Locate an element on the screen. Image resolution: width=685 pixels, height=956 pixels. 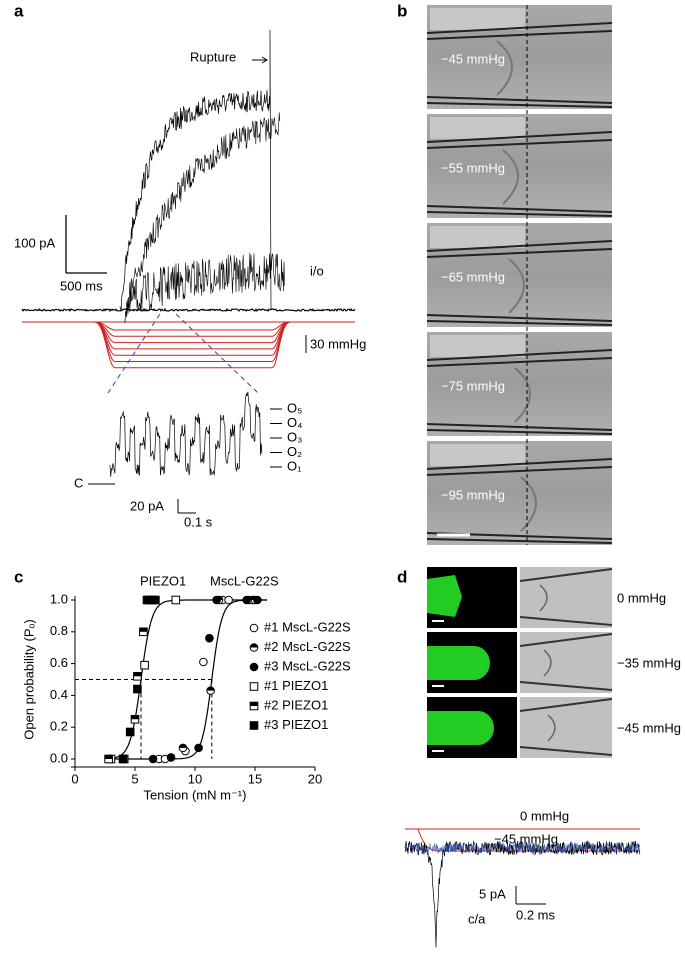
y-tick-label: 0.2 is located at coordinates (59, 726).